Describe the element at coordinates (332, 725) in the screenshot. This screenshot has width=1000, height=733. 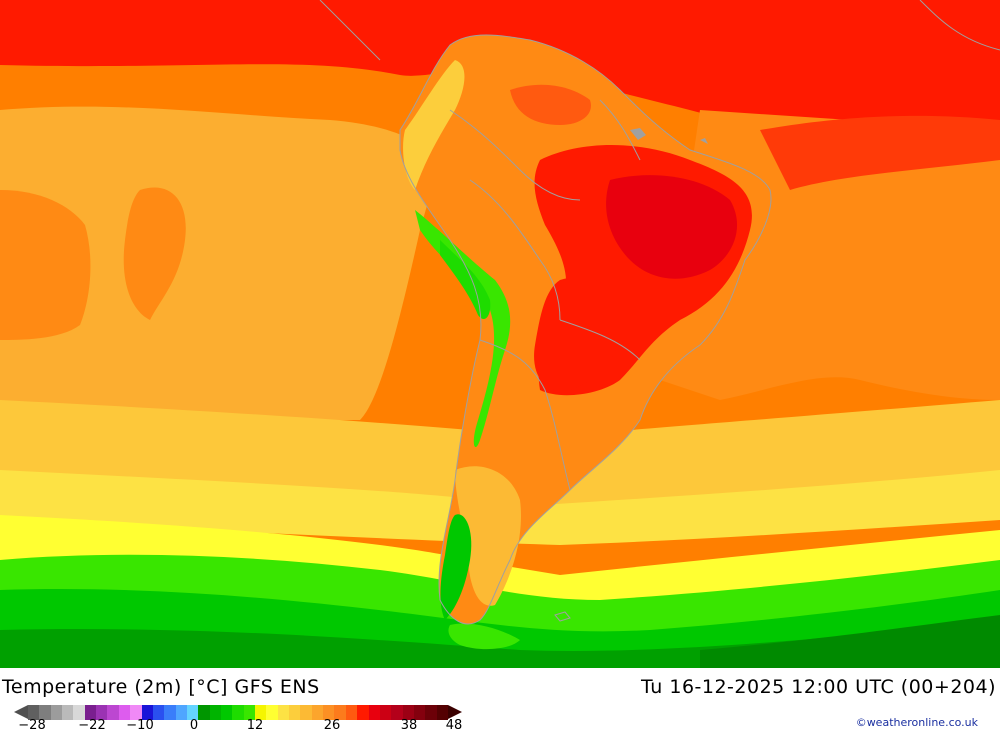
I see `legend-tick-label: 26` at that location.